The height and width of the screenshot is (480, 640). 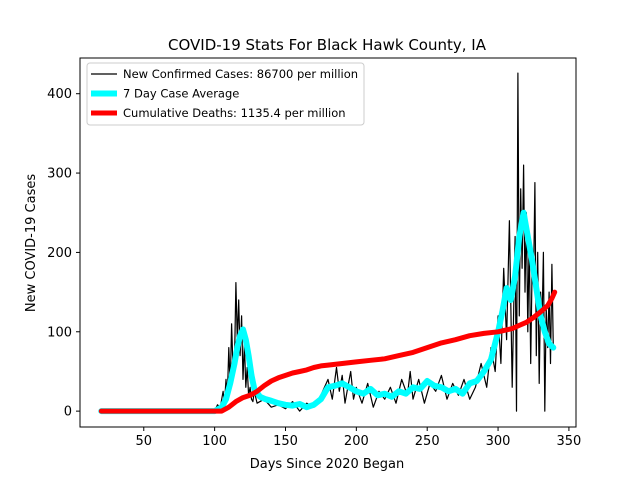 I want to click on x-tick-label: 100, so click(x=214, y=441).